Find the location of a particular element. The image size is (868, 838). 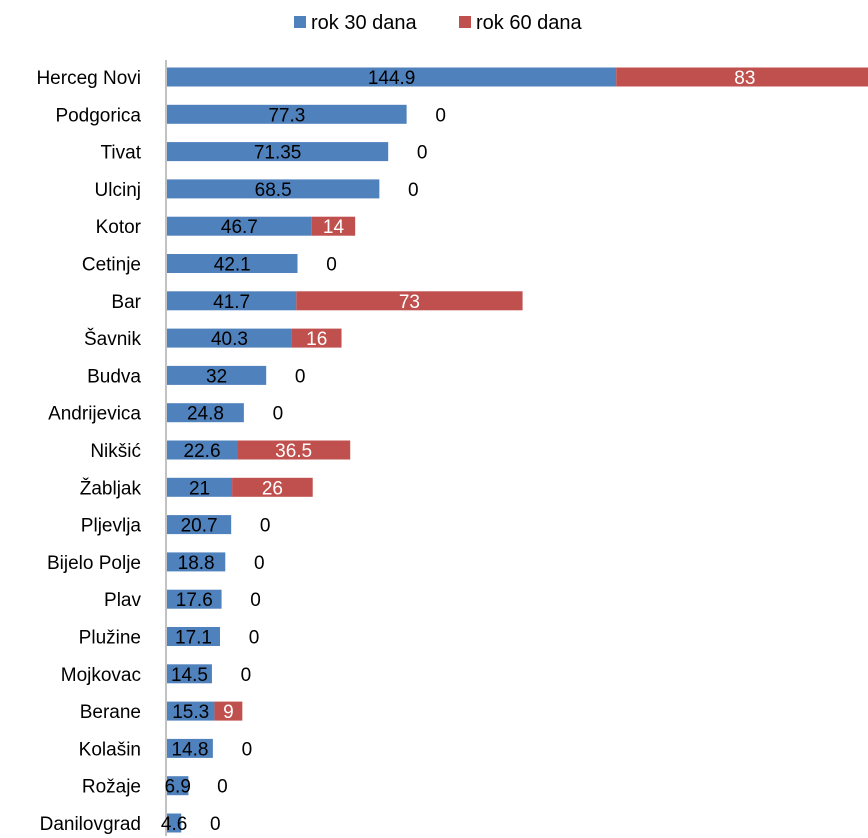

bar-rok-60-berane is located at coordinates (228, 711).